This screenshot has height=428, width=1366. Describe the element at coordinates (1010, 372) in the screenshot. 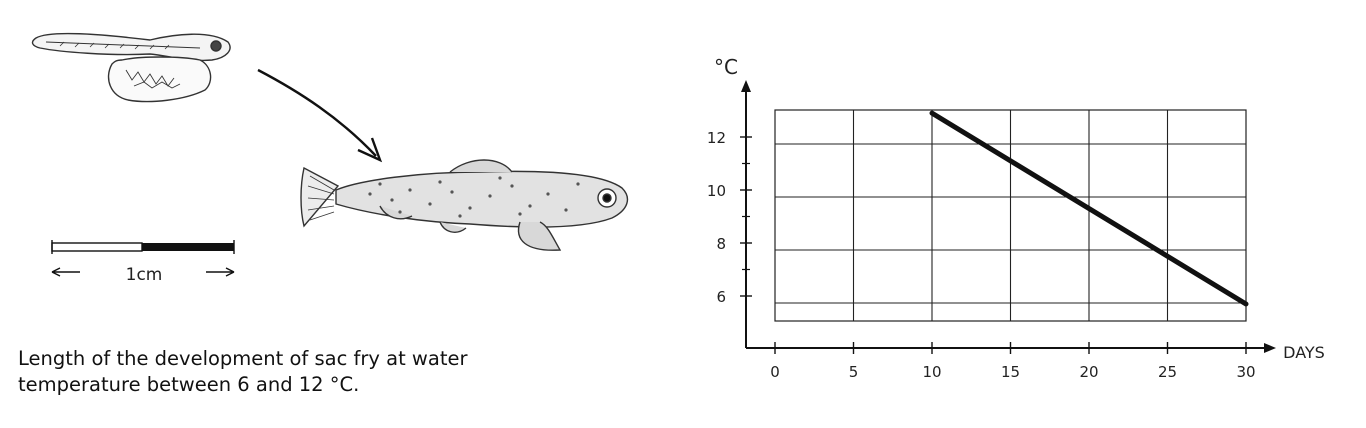

I see `x-tick-label: 15` at that location.